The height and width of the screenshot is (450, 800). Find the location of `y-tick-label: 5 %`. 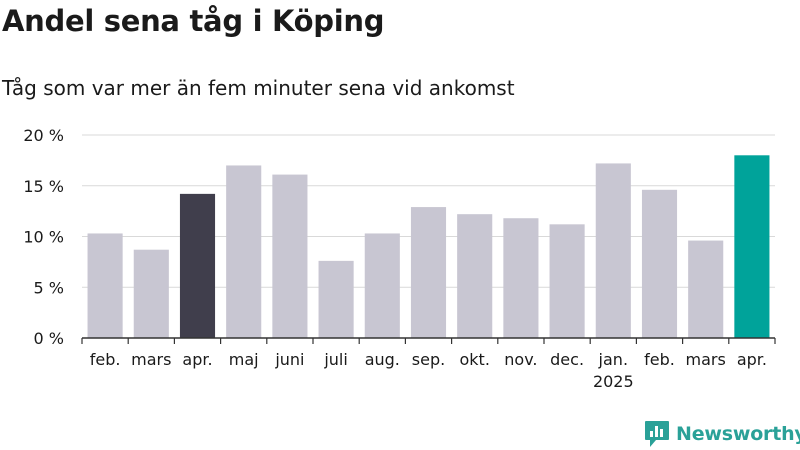

y-tick-label: 5 % is located at coordinates (49, 287).